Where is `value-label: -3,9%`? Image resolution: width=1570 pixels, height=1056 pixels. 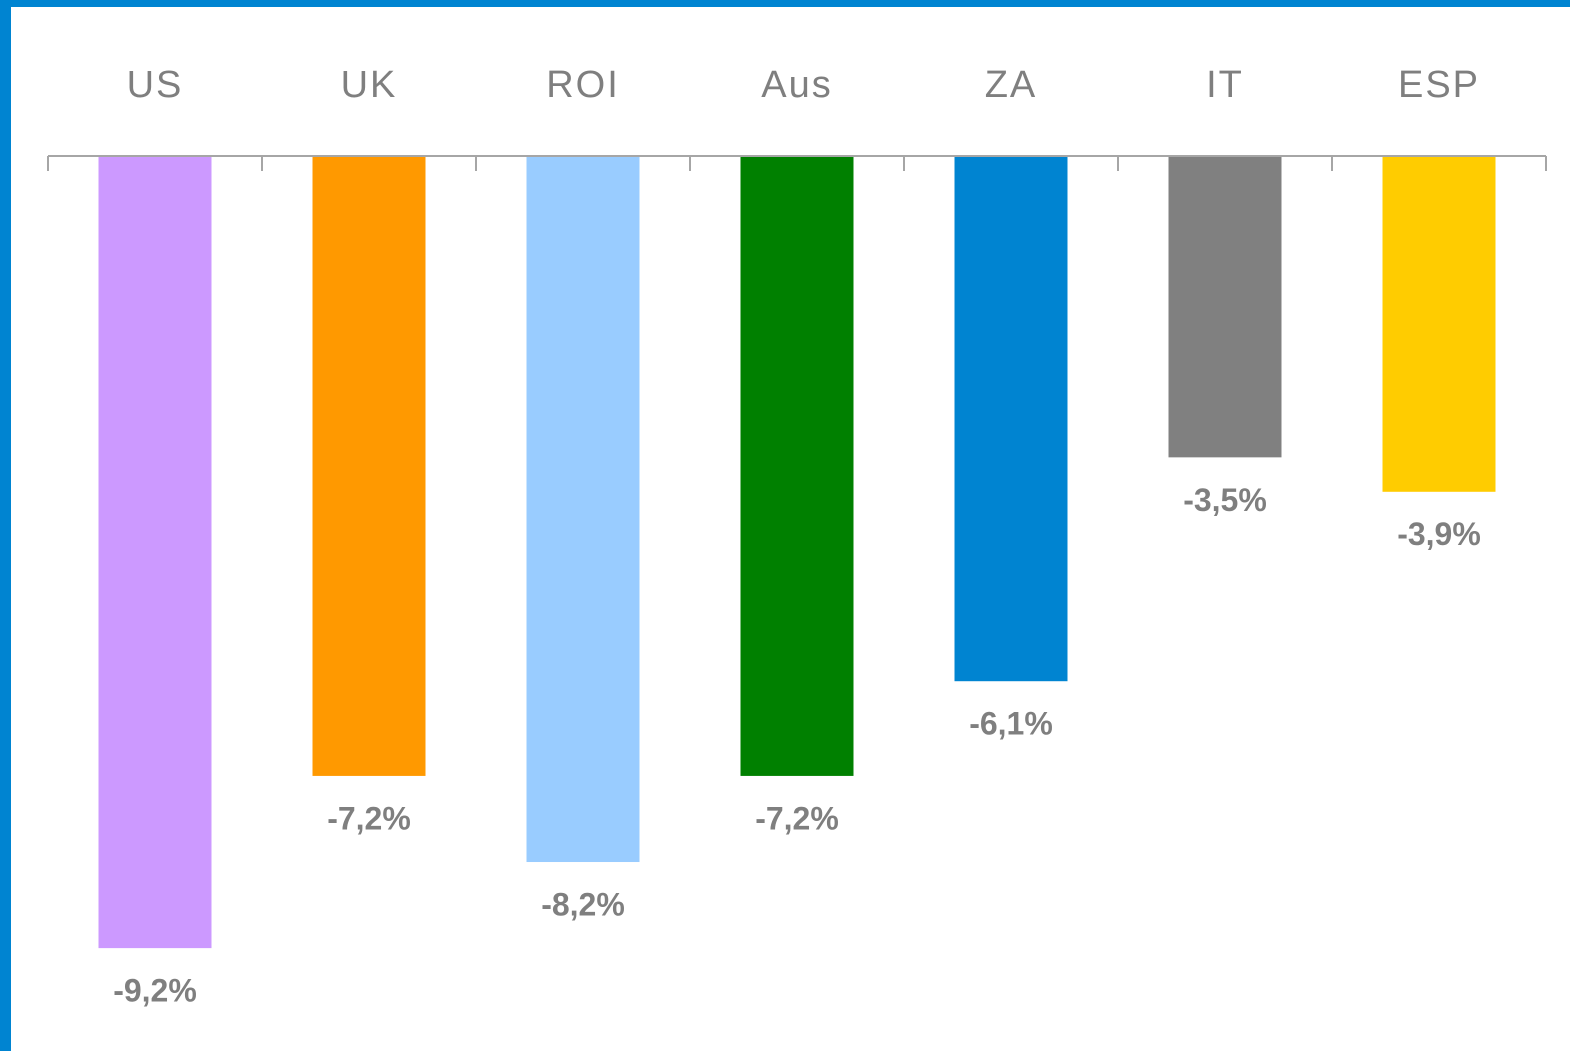
value-label: -3,9% is located at coordinates (1439, 534).